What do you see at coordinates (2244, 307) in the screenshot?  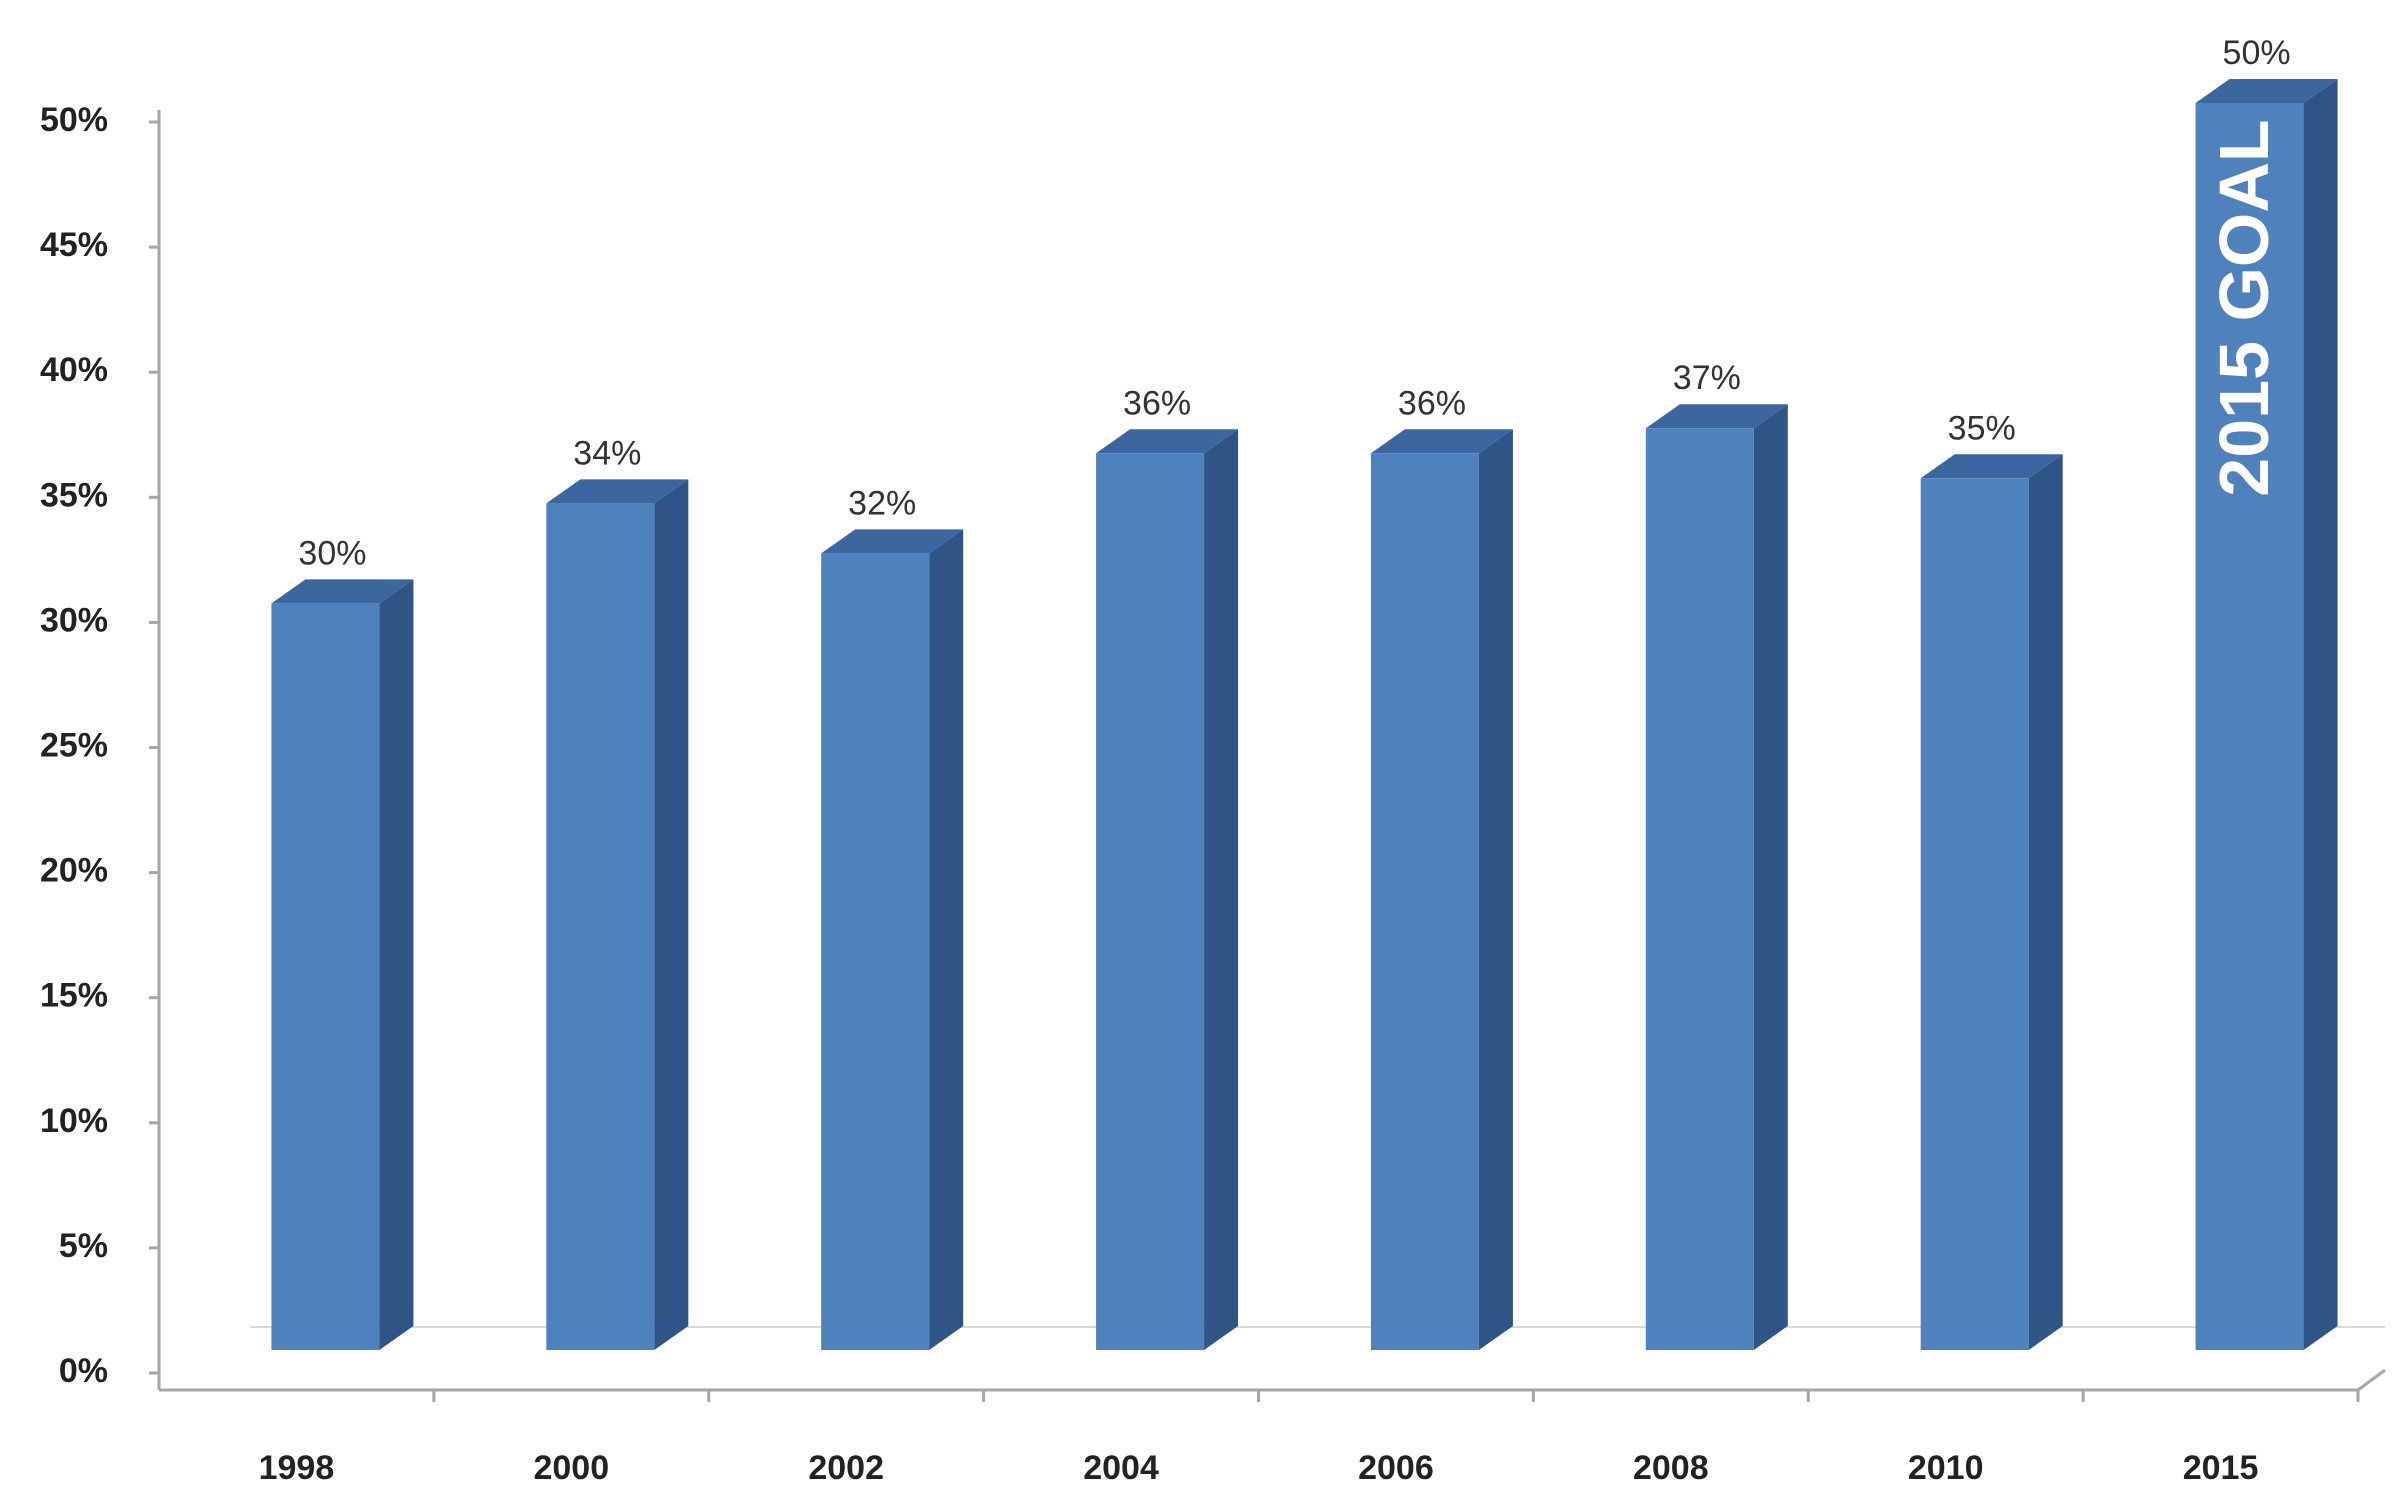 I see `annotation: 2015 GOAL` at bounding box center [2244, 307].